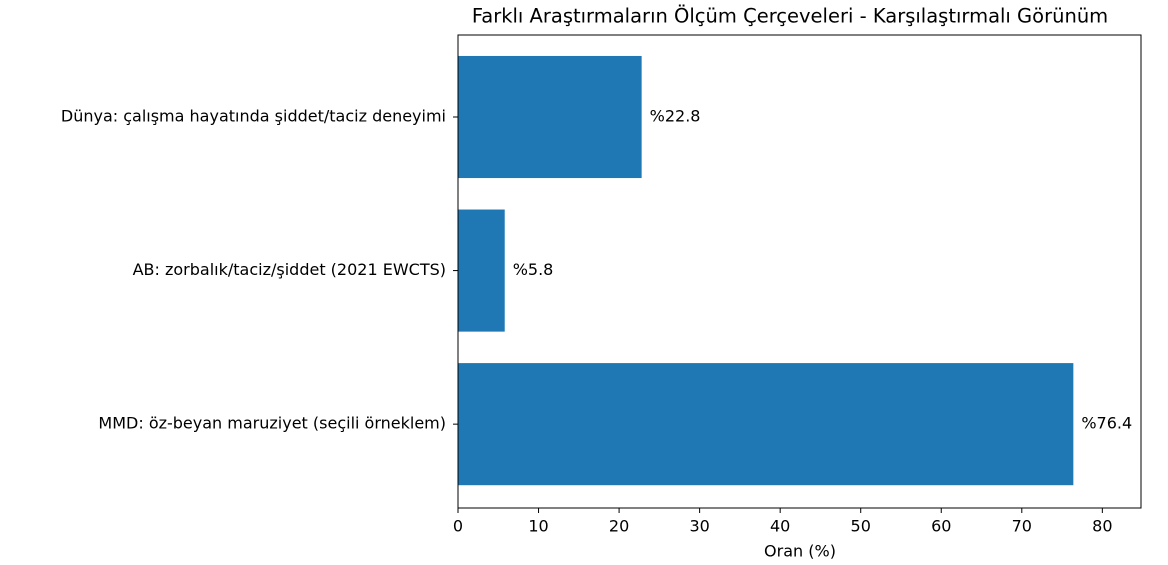 This screenshot has width=1168, height=565. Describe the element at coordinates (538, 526) in the screenshot. I see `x-tick-label: 10` at that location.